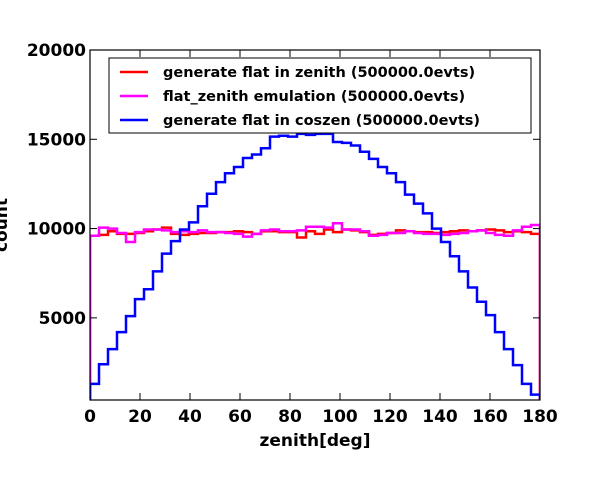 This screenshot has width=600, height=500. Describe the element at coordinates (440, 417) in the screenshot. I see `x-tick-label: 140` at that location.